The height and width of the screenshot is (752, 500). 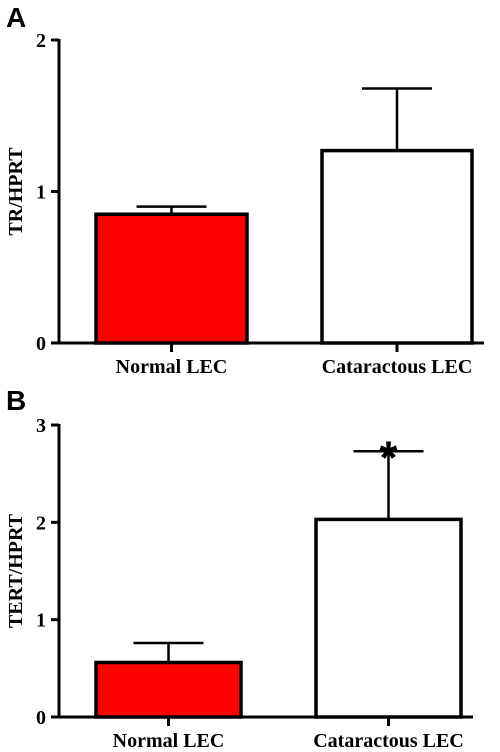 I want to click on panel-letter: A, so click(x=16, y=17).